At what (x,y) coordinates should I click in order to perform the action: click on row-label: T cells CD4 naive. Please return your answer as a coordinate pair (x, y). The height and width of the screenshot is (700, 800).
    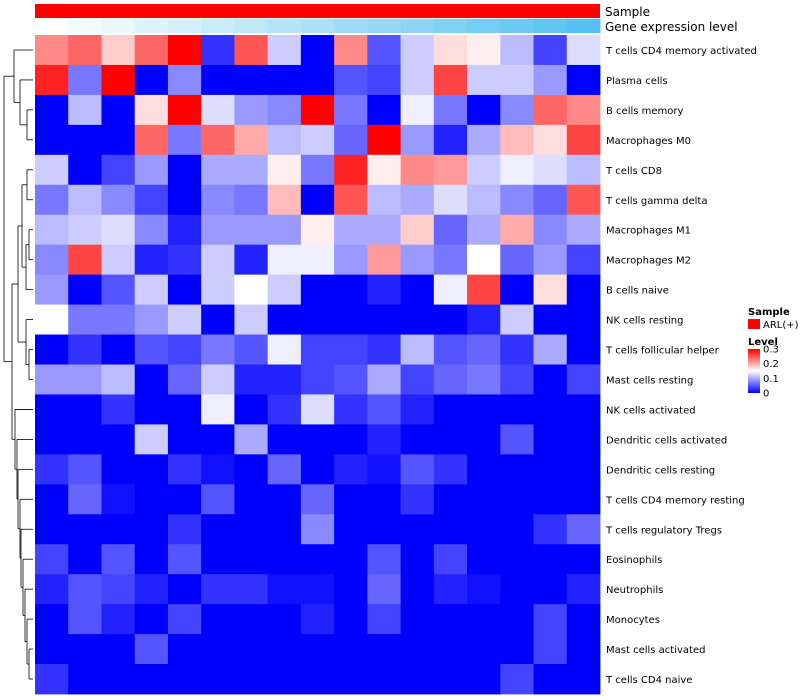
    Looking at the image, I should click on (648, 680).